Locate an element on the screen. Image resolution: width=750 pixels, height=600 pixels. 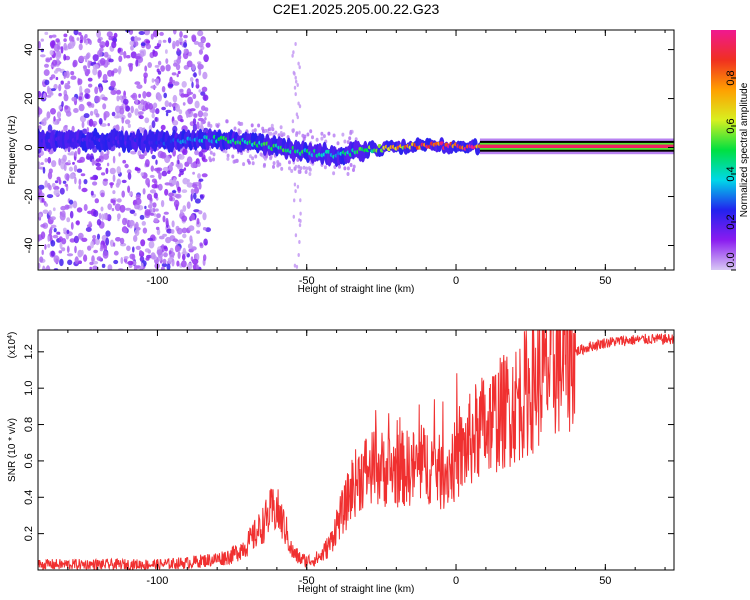
colorbar-tick-label: 0.6 is located at coordinates (731, 125).